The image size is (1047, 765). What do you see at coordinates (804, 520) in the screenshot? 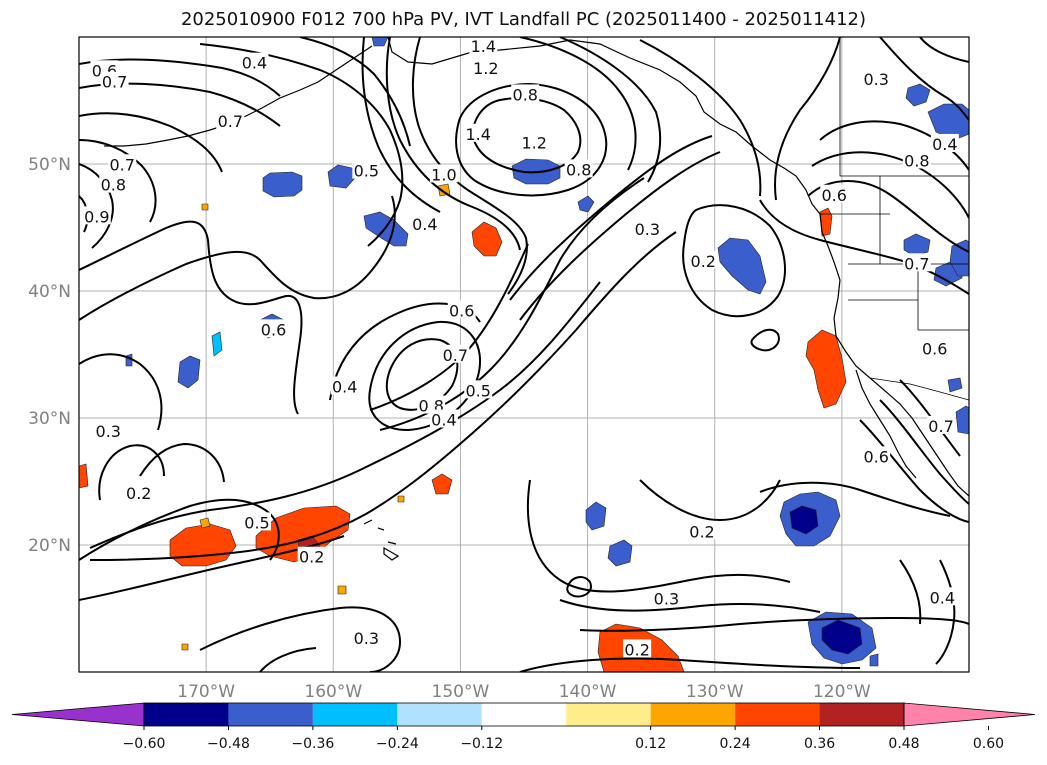
I see `pc-strong-negative-core` at bounding box center [804, 520].